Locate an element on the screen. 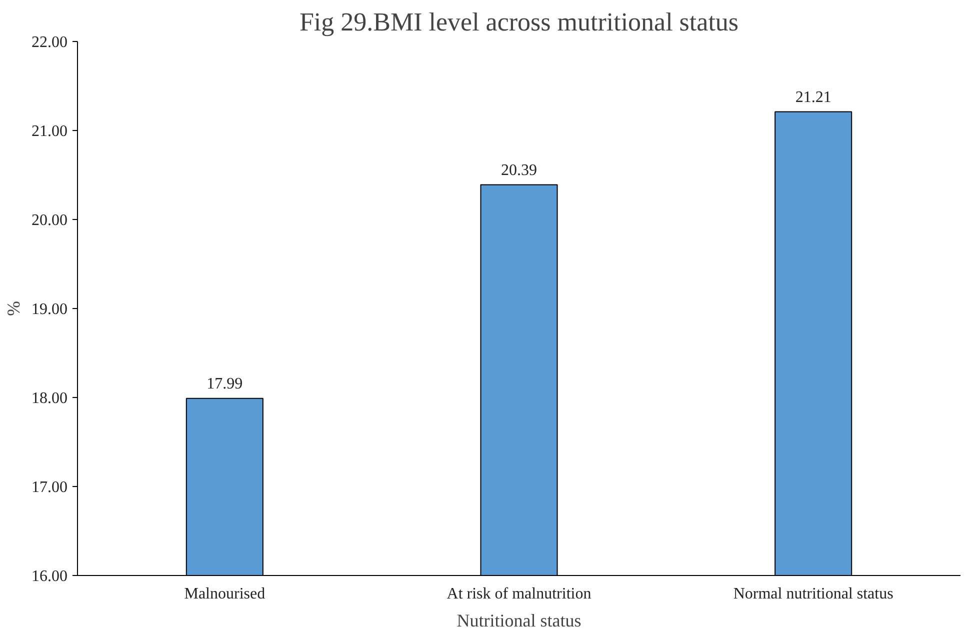 This screenshot has height=635, width=977. x-tick-label: Normal nutritional status is located at coordinates (813, 594).